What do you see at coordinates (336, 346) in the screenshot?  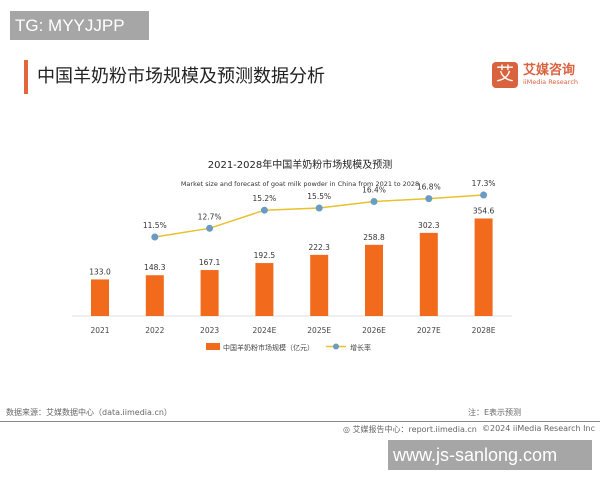 I see `legend-line-point` at bounding box center [336, 346].